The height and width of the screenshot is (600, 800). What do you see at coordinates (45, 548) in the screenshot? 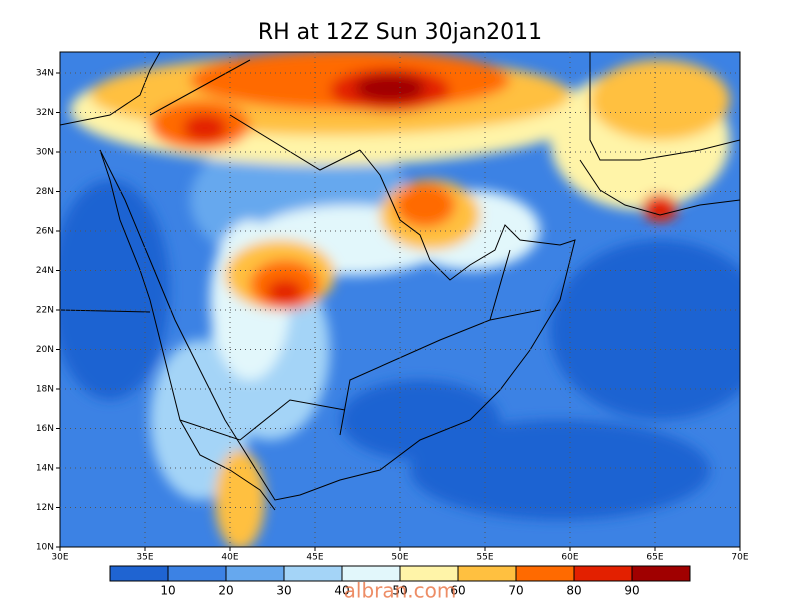
I see `lat-label: 10N` at bounding box center [45, 548].